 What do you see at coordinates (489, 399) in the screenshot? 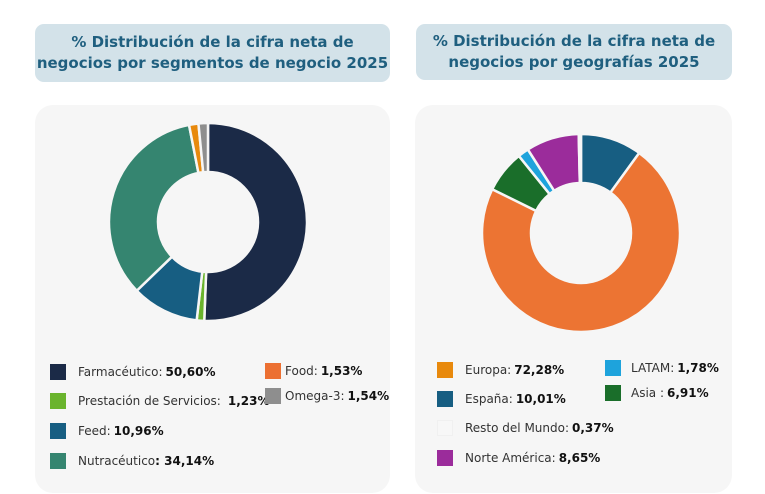
I see `legend-label: España:` at bounding box center [489, 399].